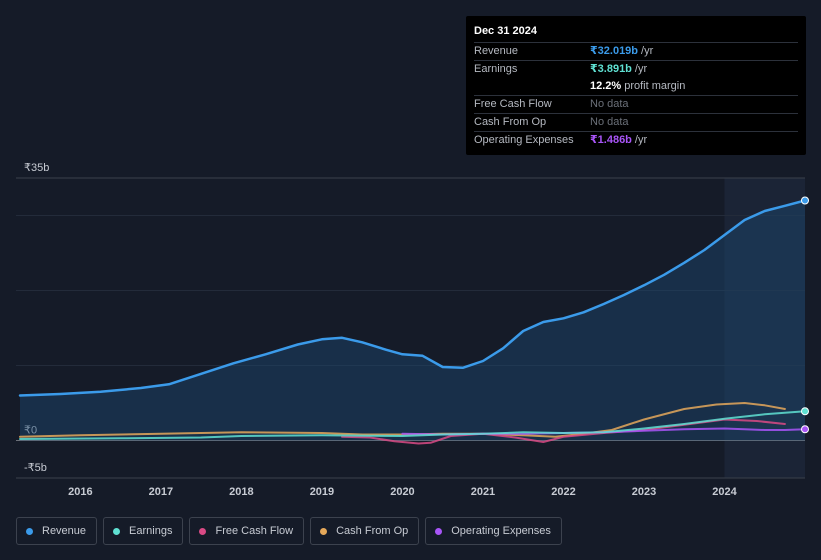  What do you see at coordinates (644, 492) in the screenshot?
I see `x-tick-label: 2023` at bounding box center [644, 492].